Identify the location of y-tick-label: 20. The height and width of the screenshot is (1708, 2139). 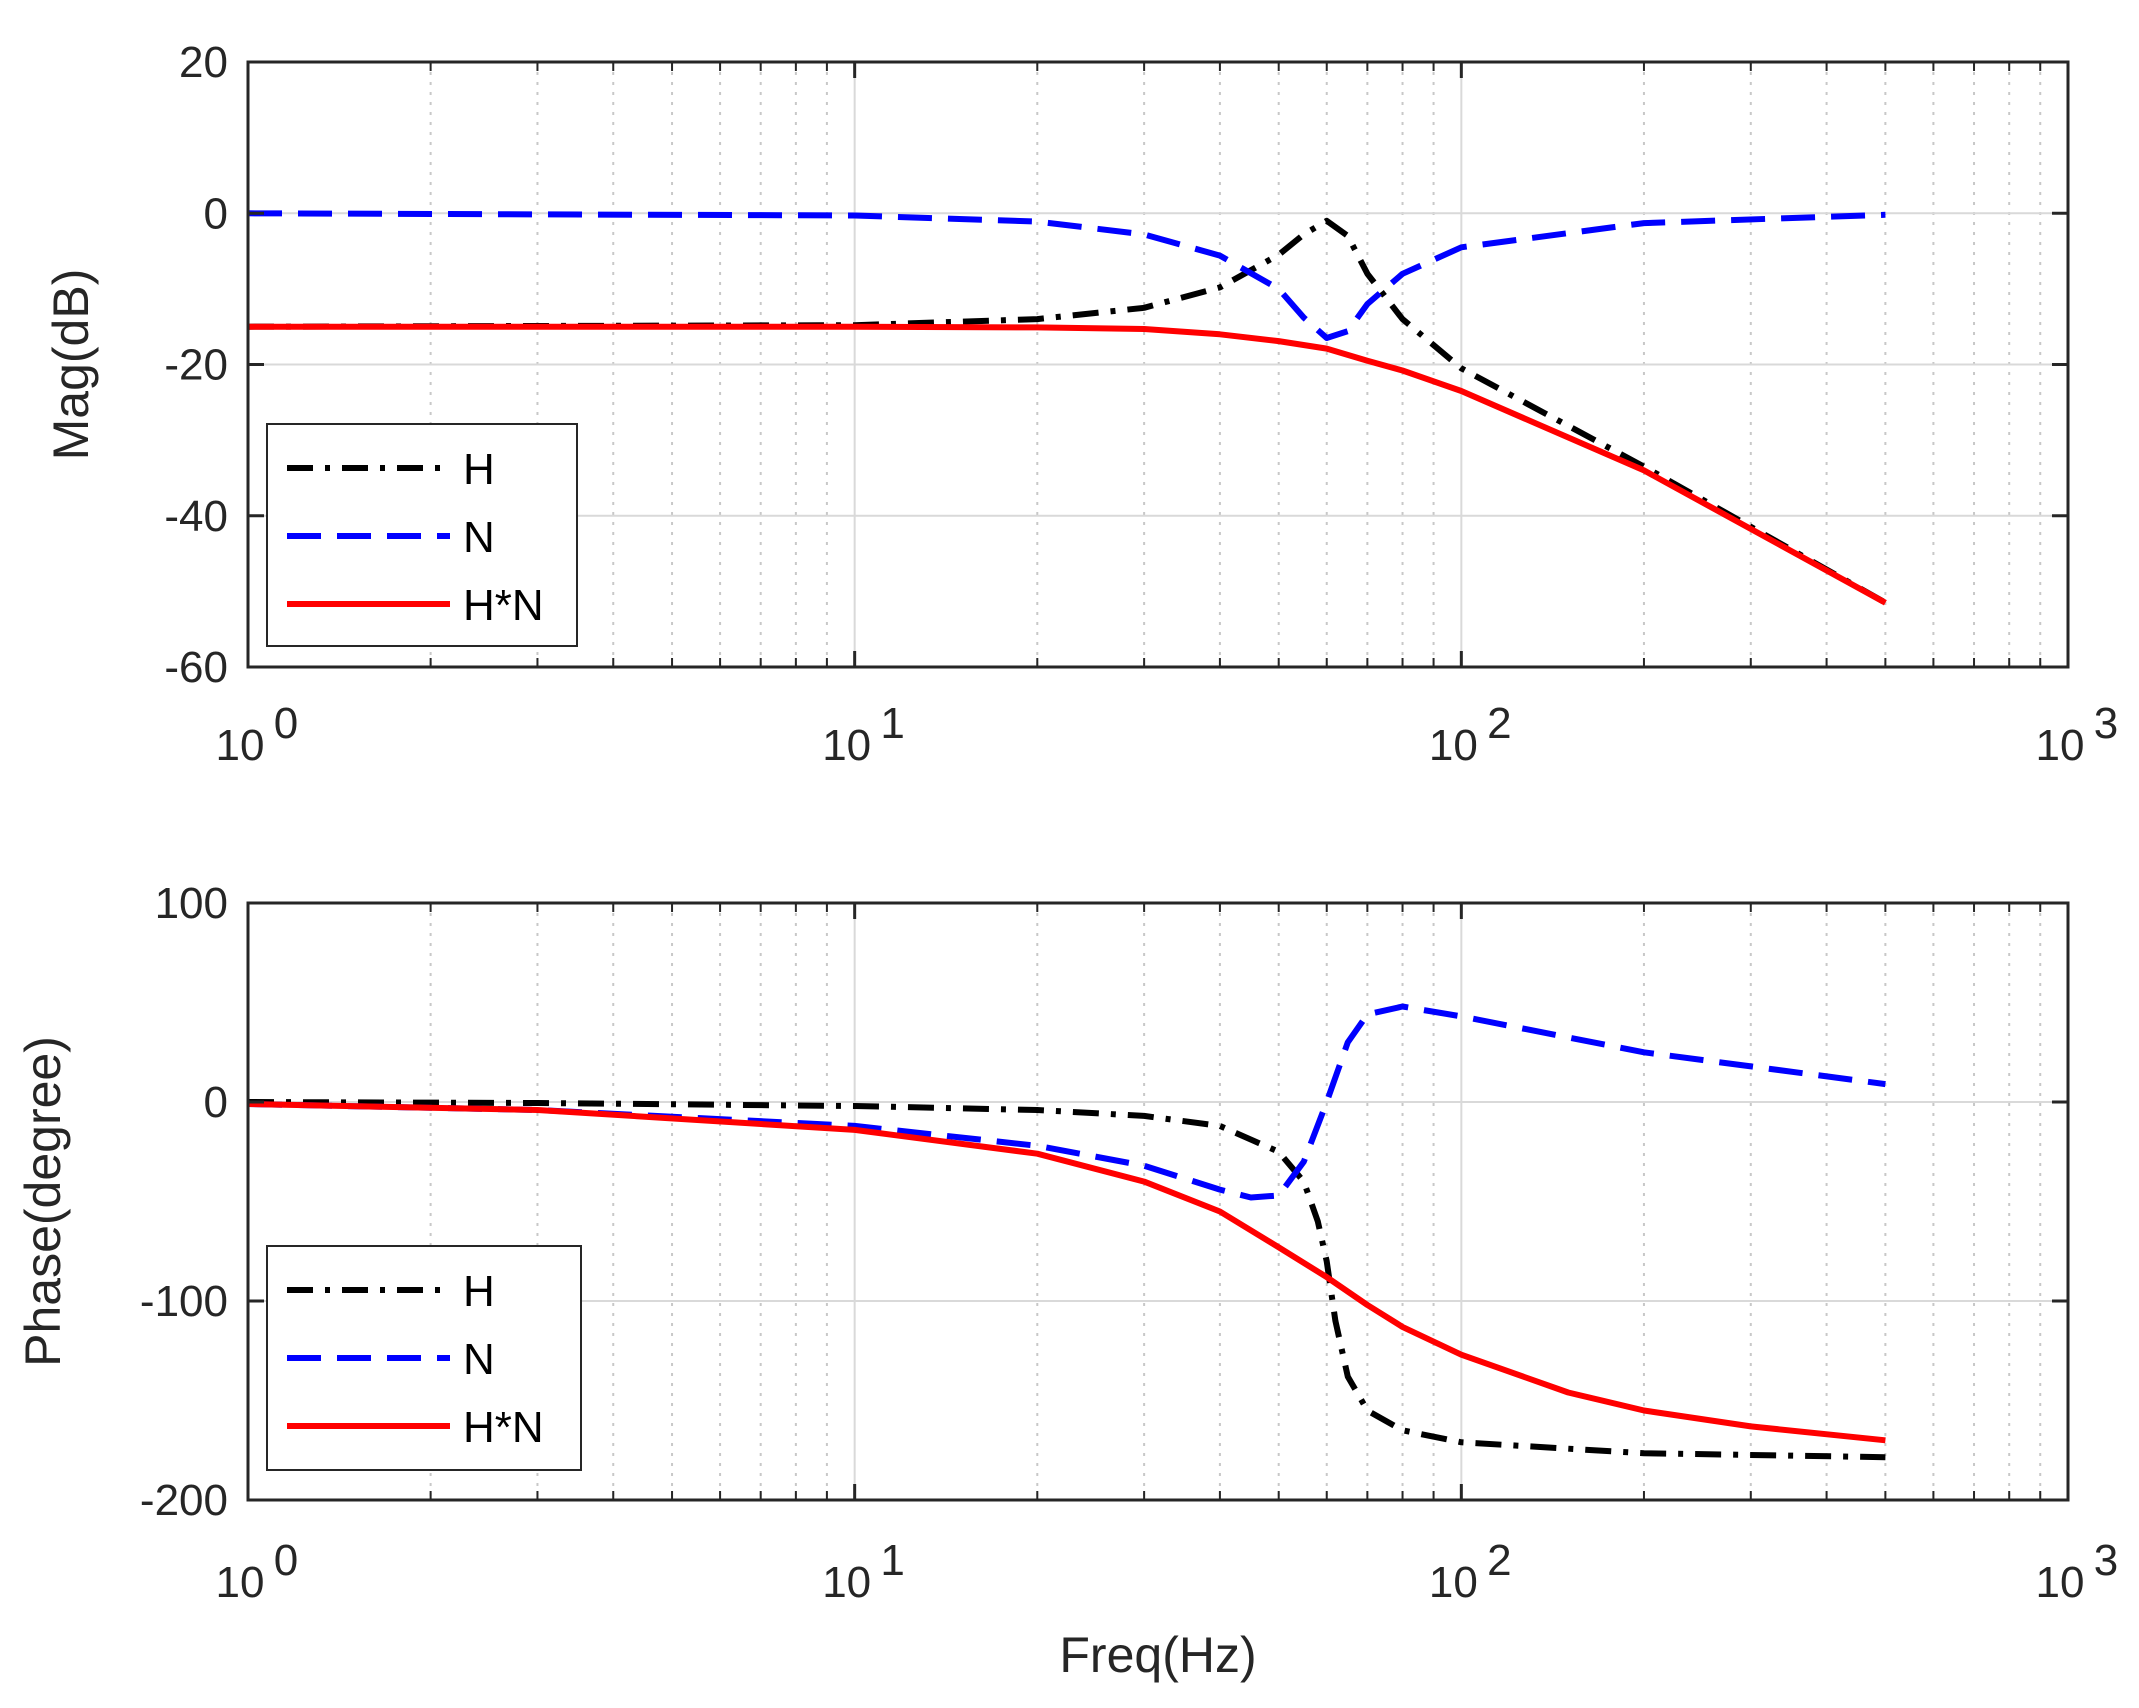
(203, 62).